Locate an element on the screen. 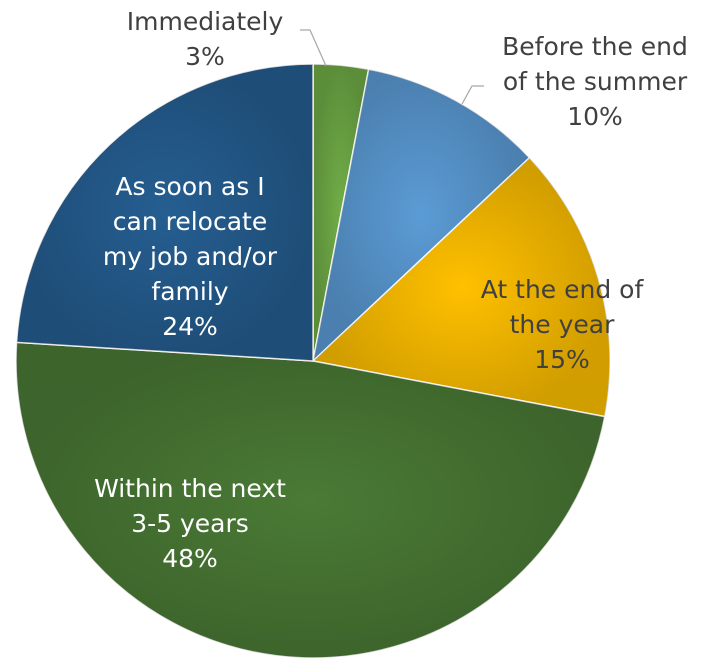 Image resolution: width=710 pixels, height=660 pixels. slice-label-line: Immediately is located at coordinates (205, 21).